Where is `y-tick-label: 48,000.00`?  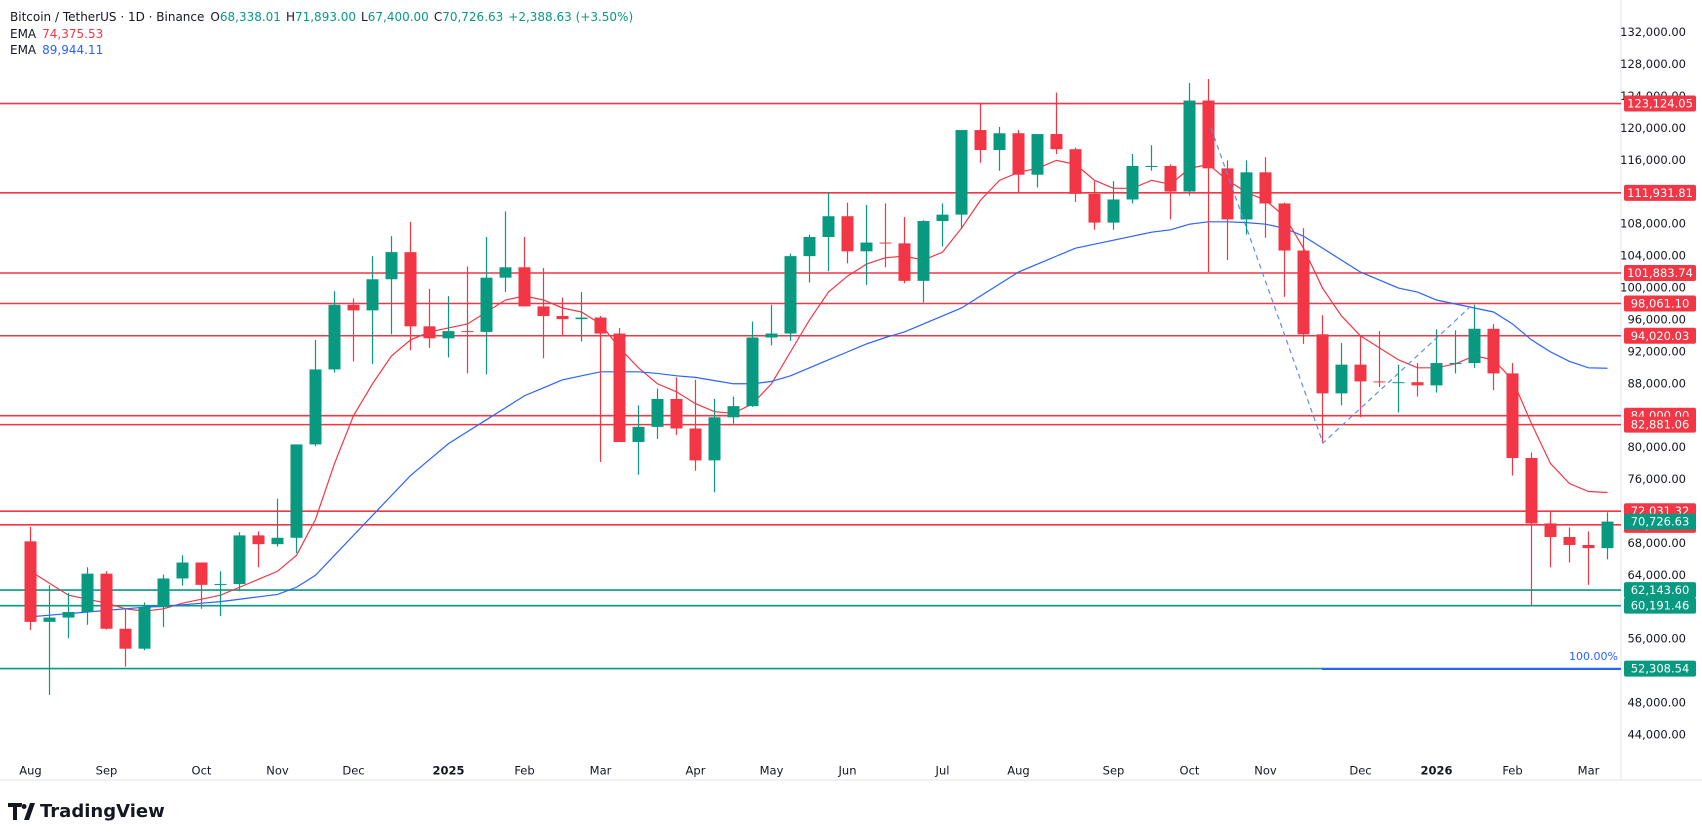
y-tick-label: 48,000.00 is located at coordinates (1656, 702).